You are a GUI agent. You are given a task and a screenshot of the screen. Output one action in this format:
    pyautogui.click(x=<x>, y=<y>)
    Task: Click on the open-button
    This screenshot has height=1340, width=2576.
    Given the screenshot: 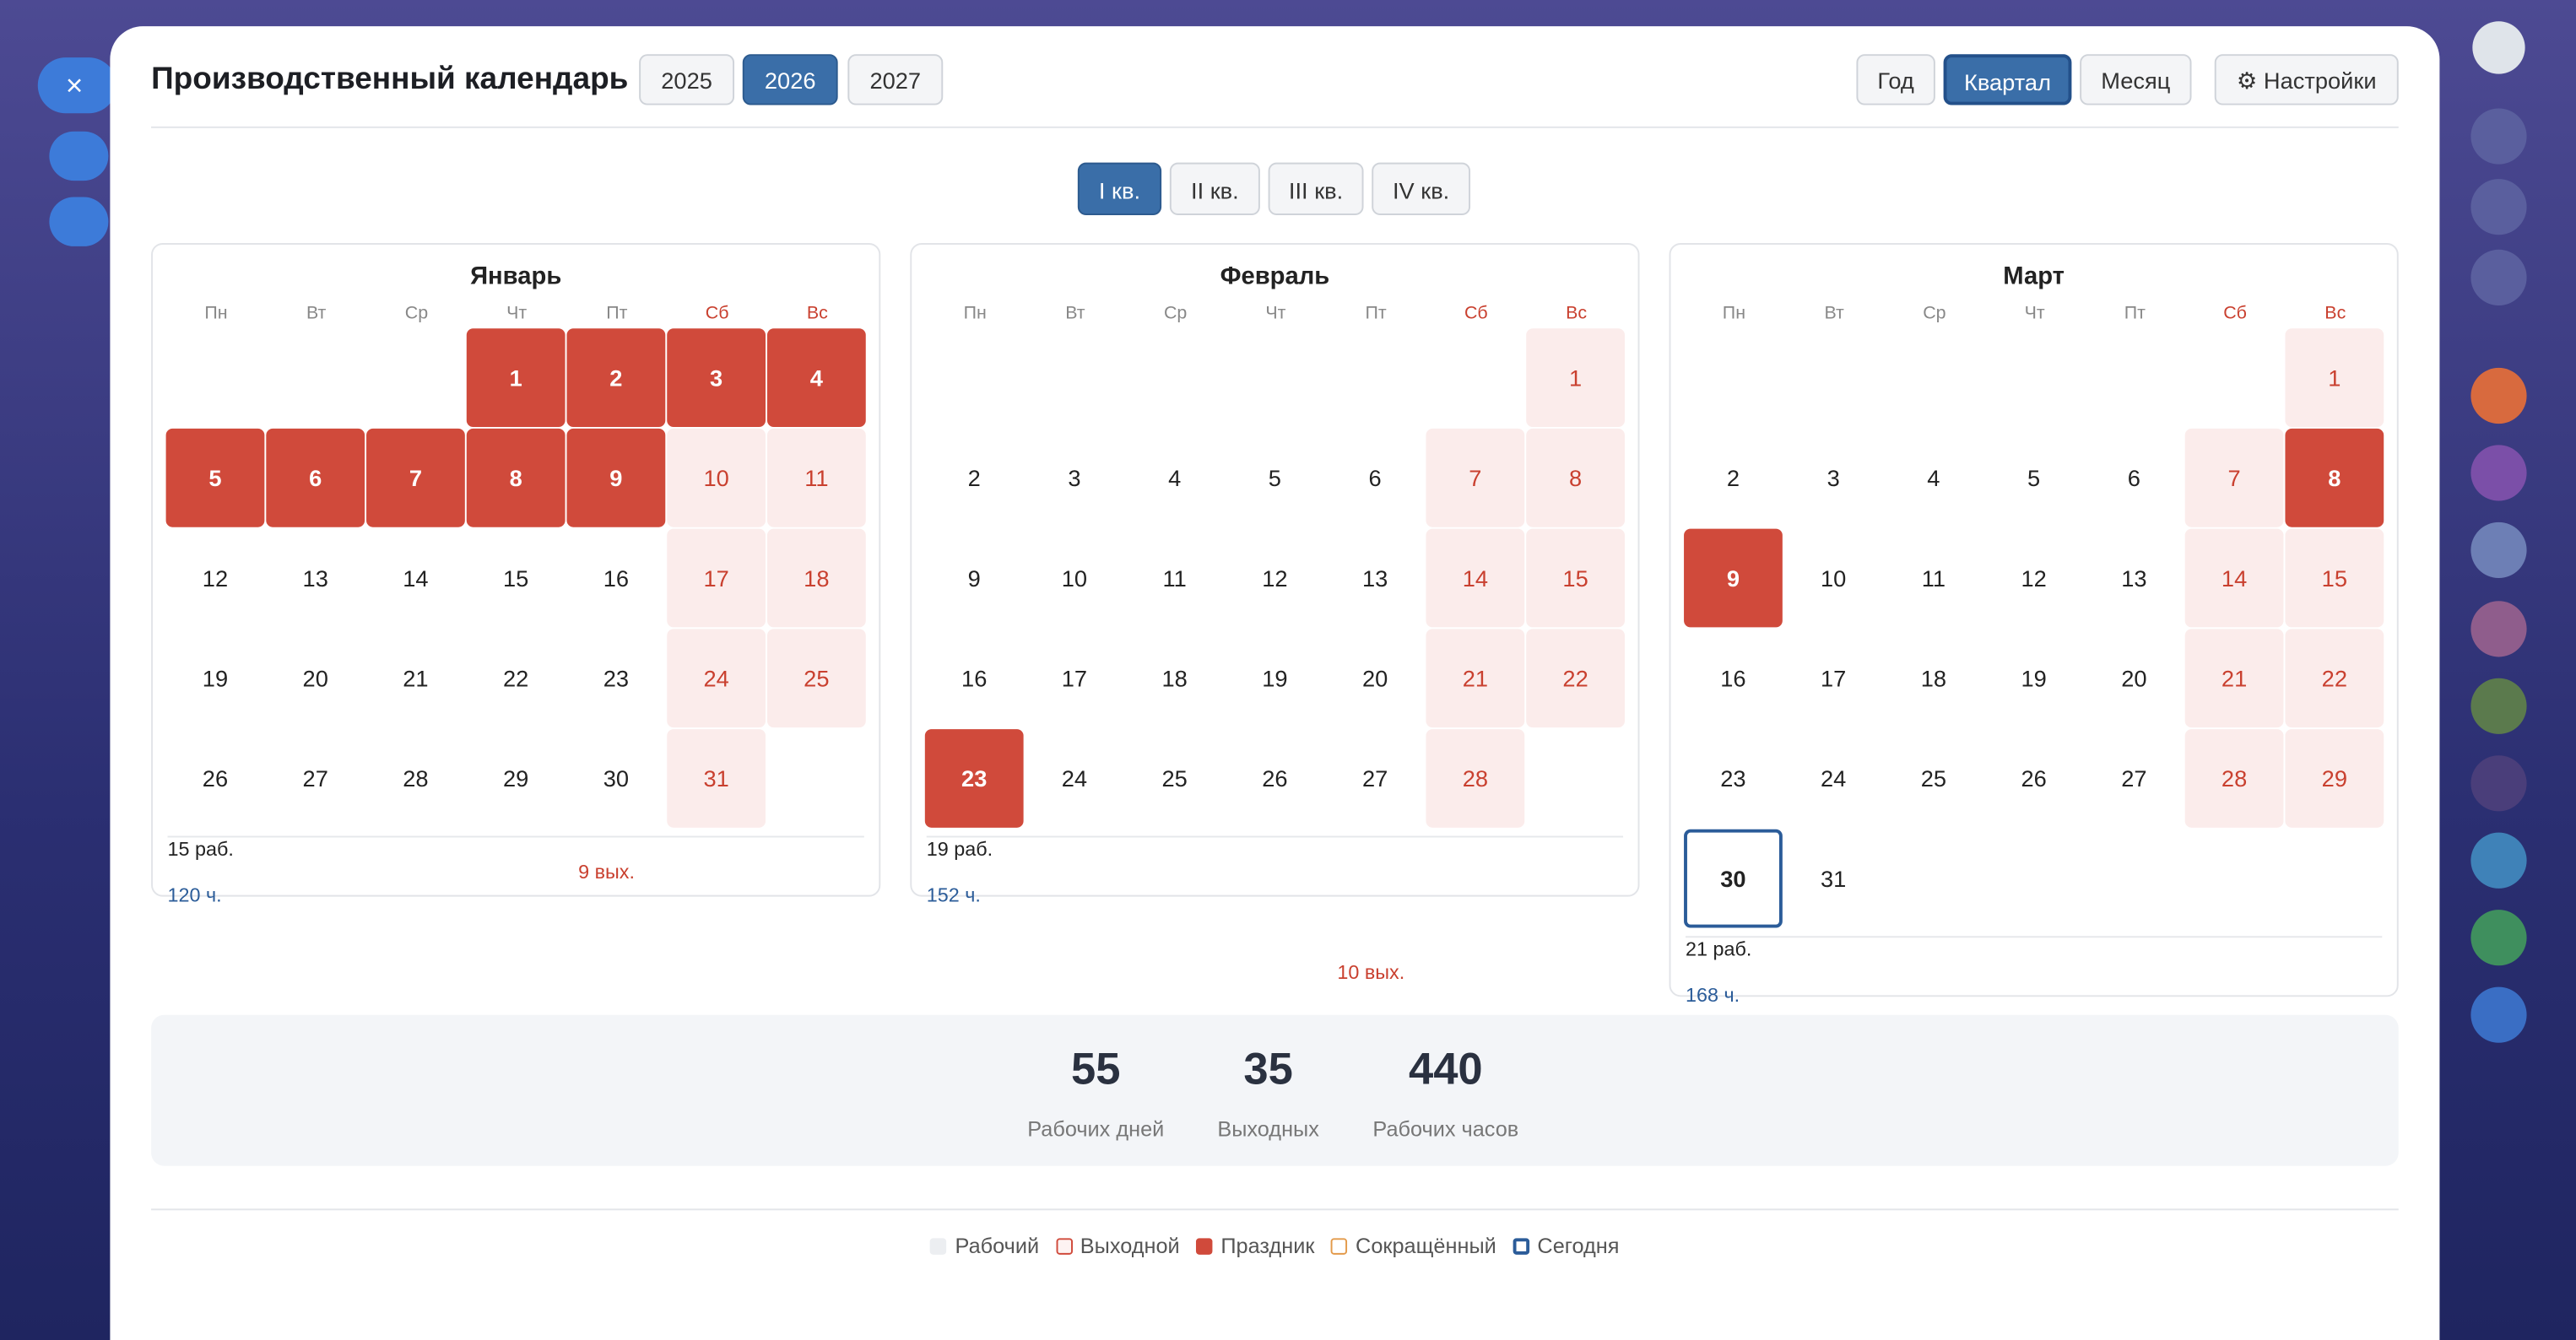 What is the action you would take?
    pyautogui.click(x=79, y=221)
    